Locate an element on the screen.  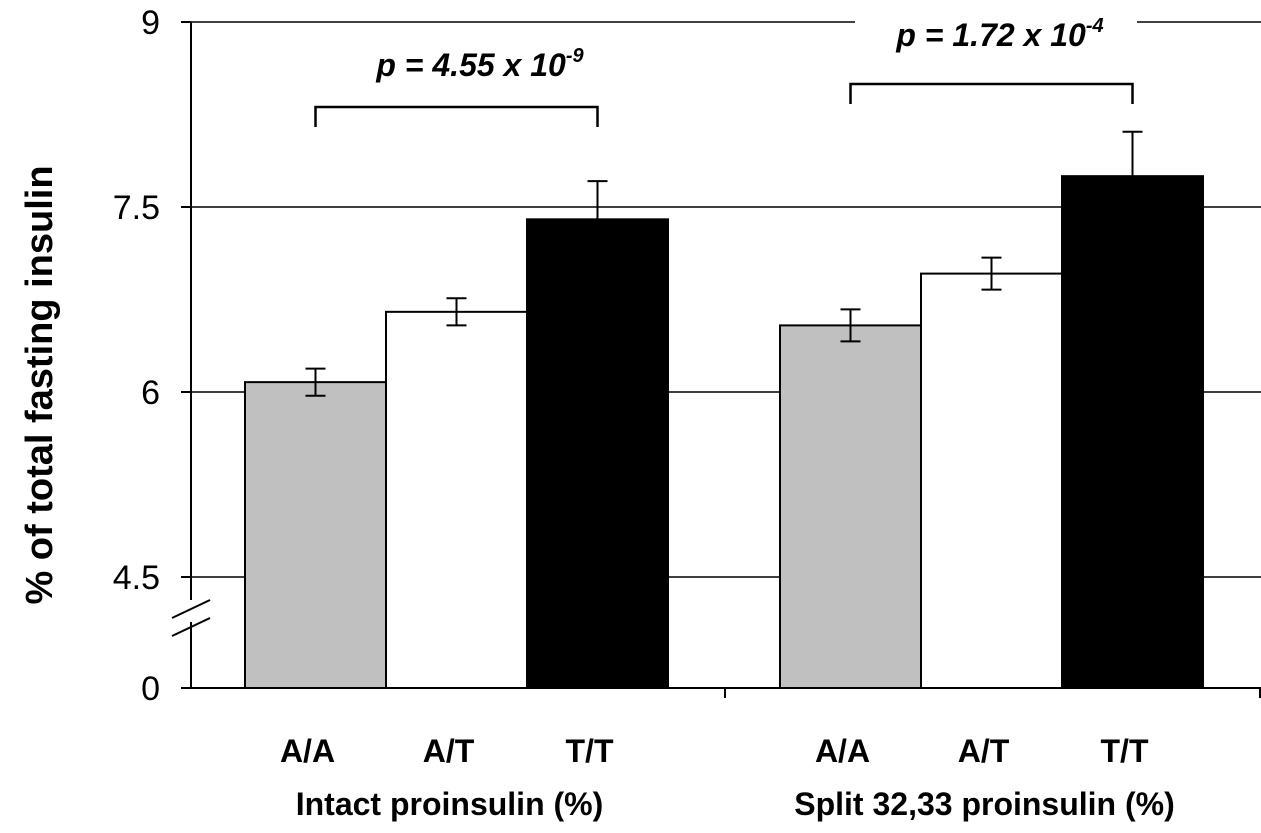
p-value-exponent: -4 is located at coordinates (1095, 26).